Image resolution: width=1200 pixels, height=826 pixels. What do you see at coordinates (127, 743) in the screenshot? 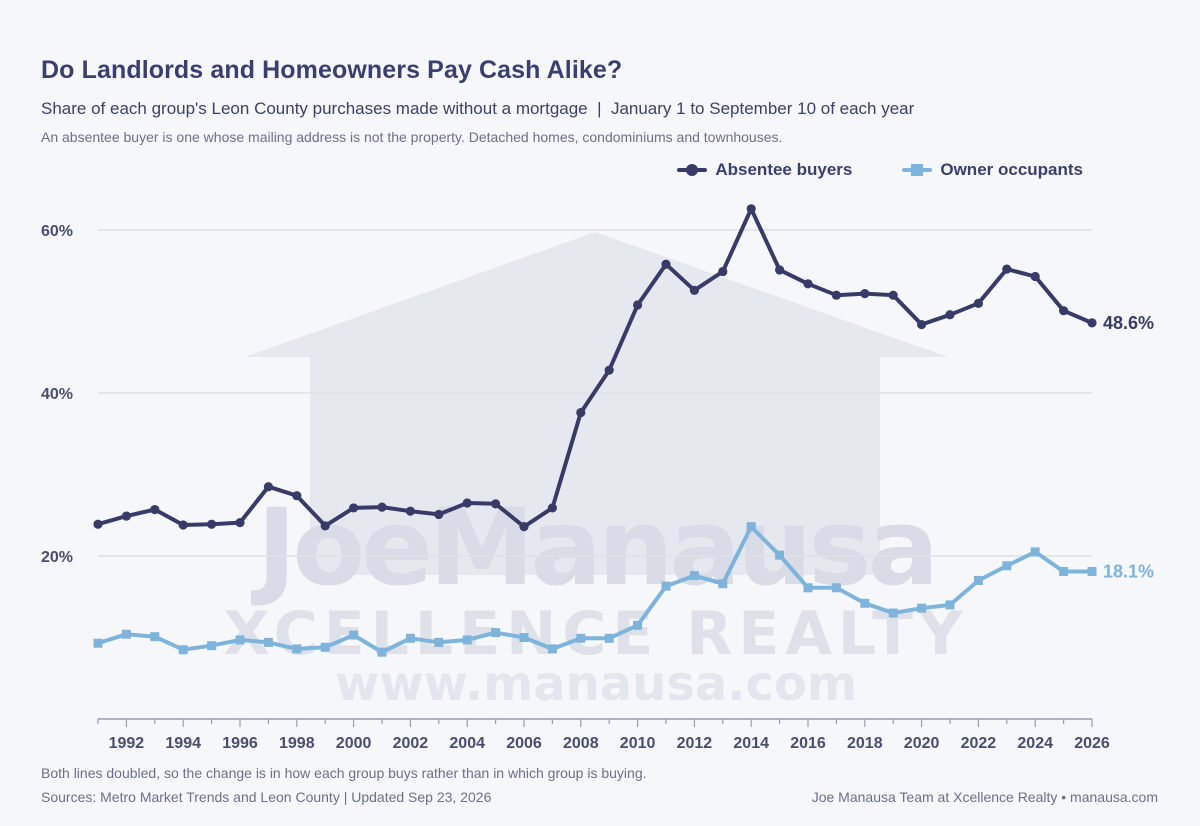
I see `x-tick-label: 1992` at bounding box center [127, 743].